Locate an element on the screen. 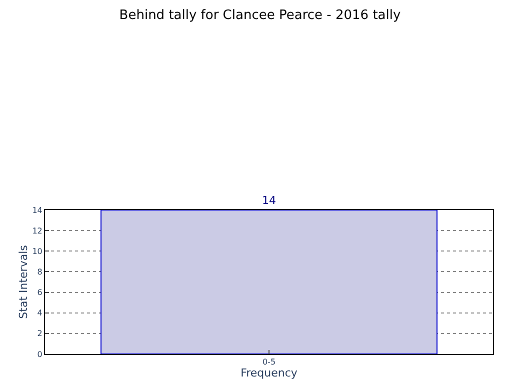 Image resolution: width=520 pixels, height=390 pixels. y-tick-label: 12 is located at coordinates (37, 231).